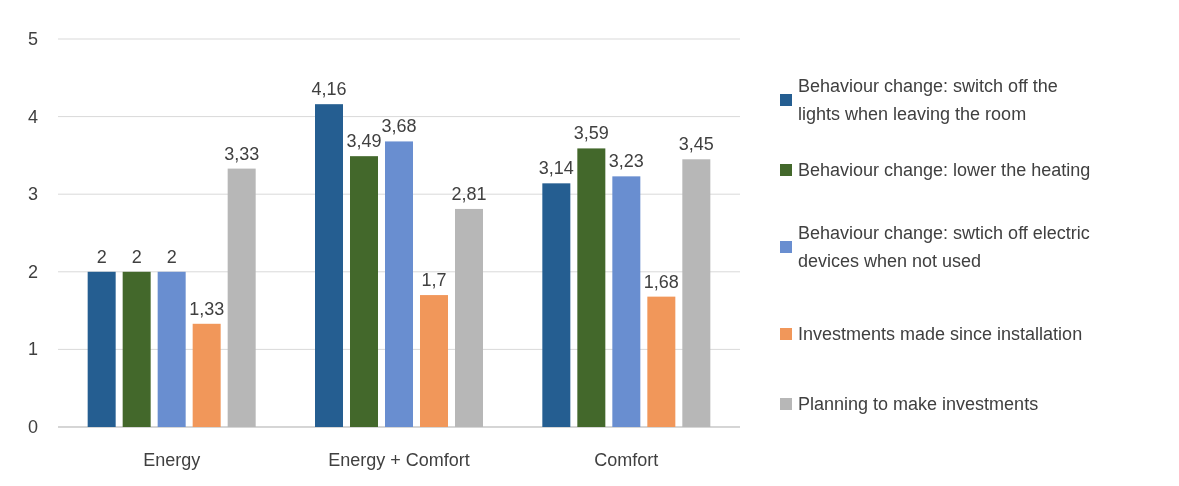 The image size is (1179, 486). What do you see at coordinates (940, 334) in the screenshot?
I see `legend-label: Investments made since installation` at bounding box center [940, 334].